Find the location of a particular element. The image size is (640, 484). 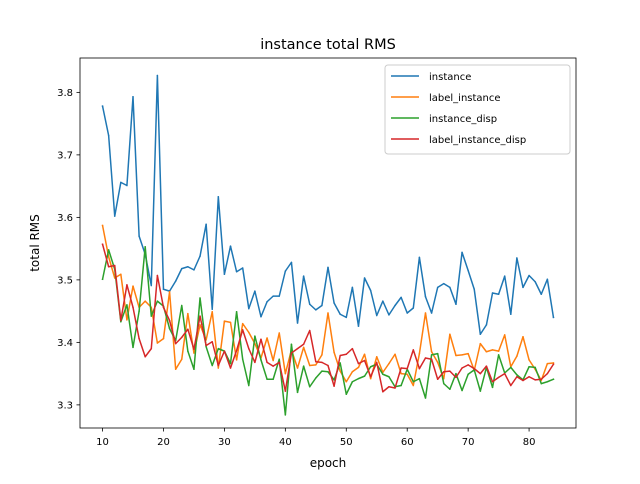

x-tick-label: 20 is located at coordinates (163, 442).